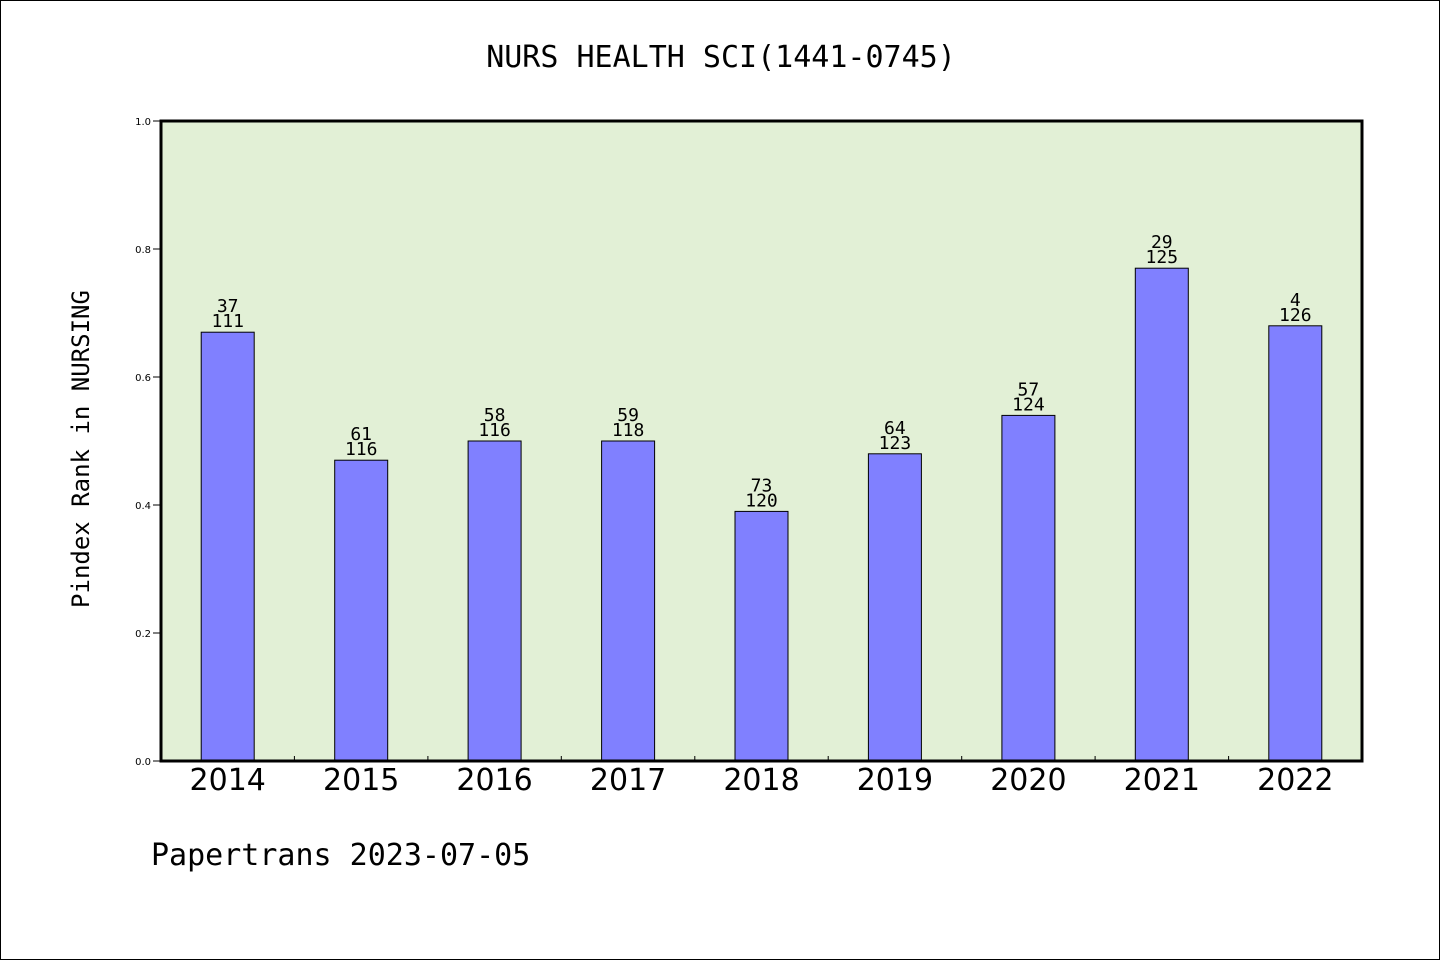  I want to click on x-tick-label-2022: 2022, so click(1295, 780).